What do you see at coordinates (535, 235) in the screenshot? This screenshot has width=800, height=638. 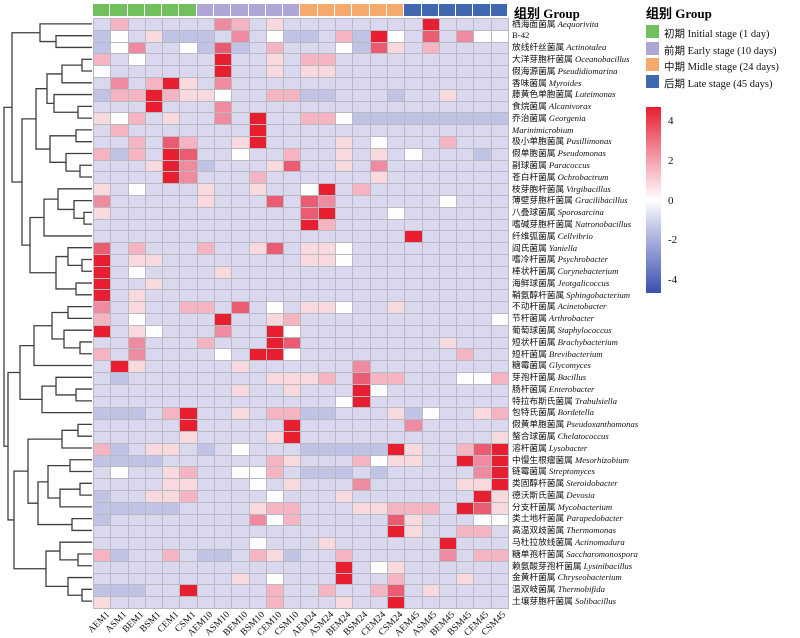 I see `row-label-chinese: 纤维弧菌属` at bounding box center [535, 235].